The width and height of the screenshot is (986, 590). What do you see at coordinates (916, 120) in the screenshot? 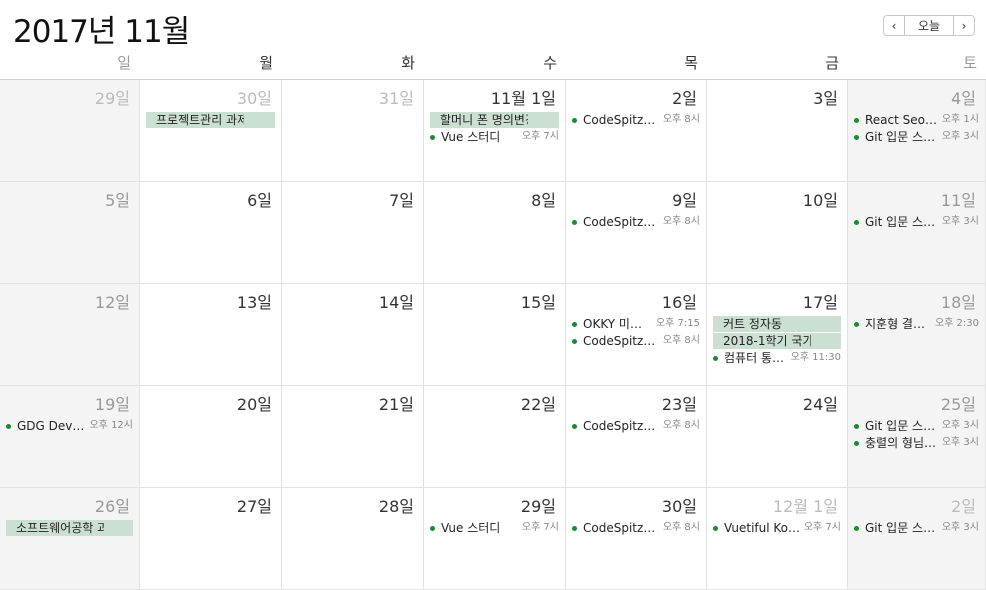
I see `timed-event: React Seo… 오후 1시` at bounding box center [916, 120].